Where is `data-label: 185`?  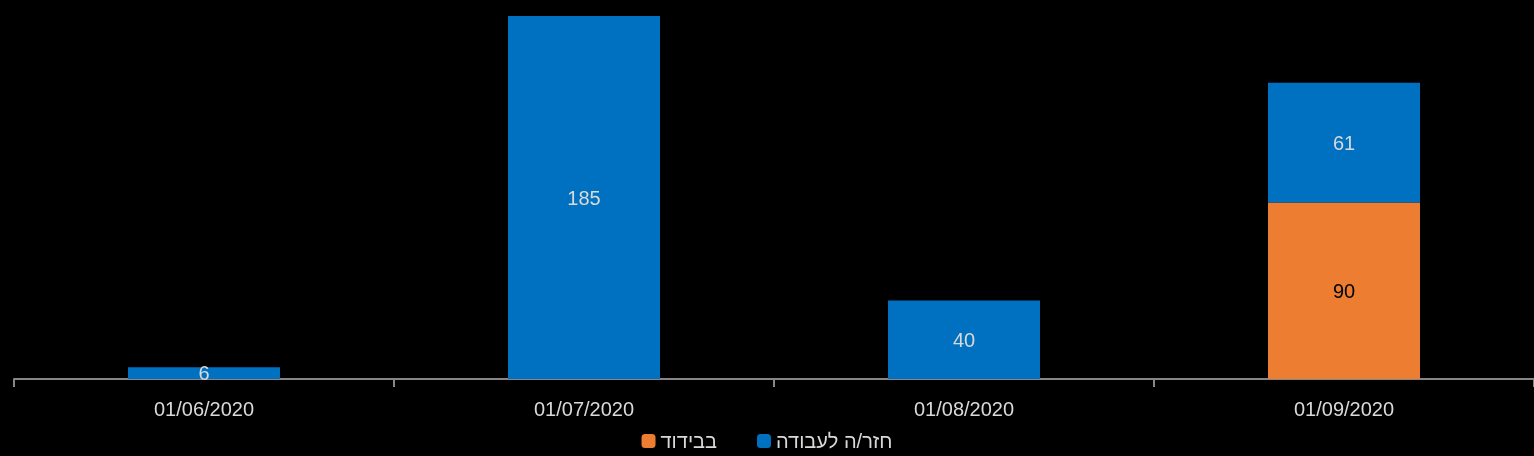
data-label: 185 is located at coordinates (584, 197).